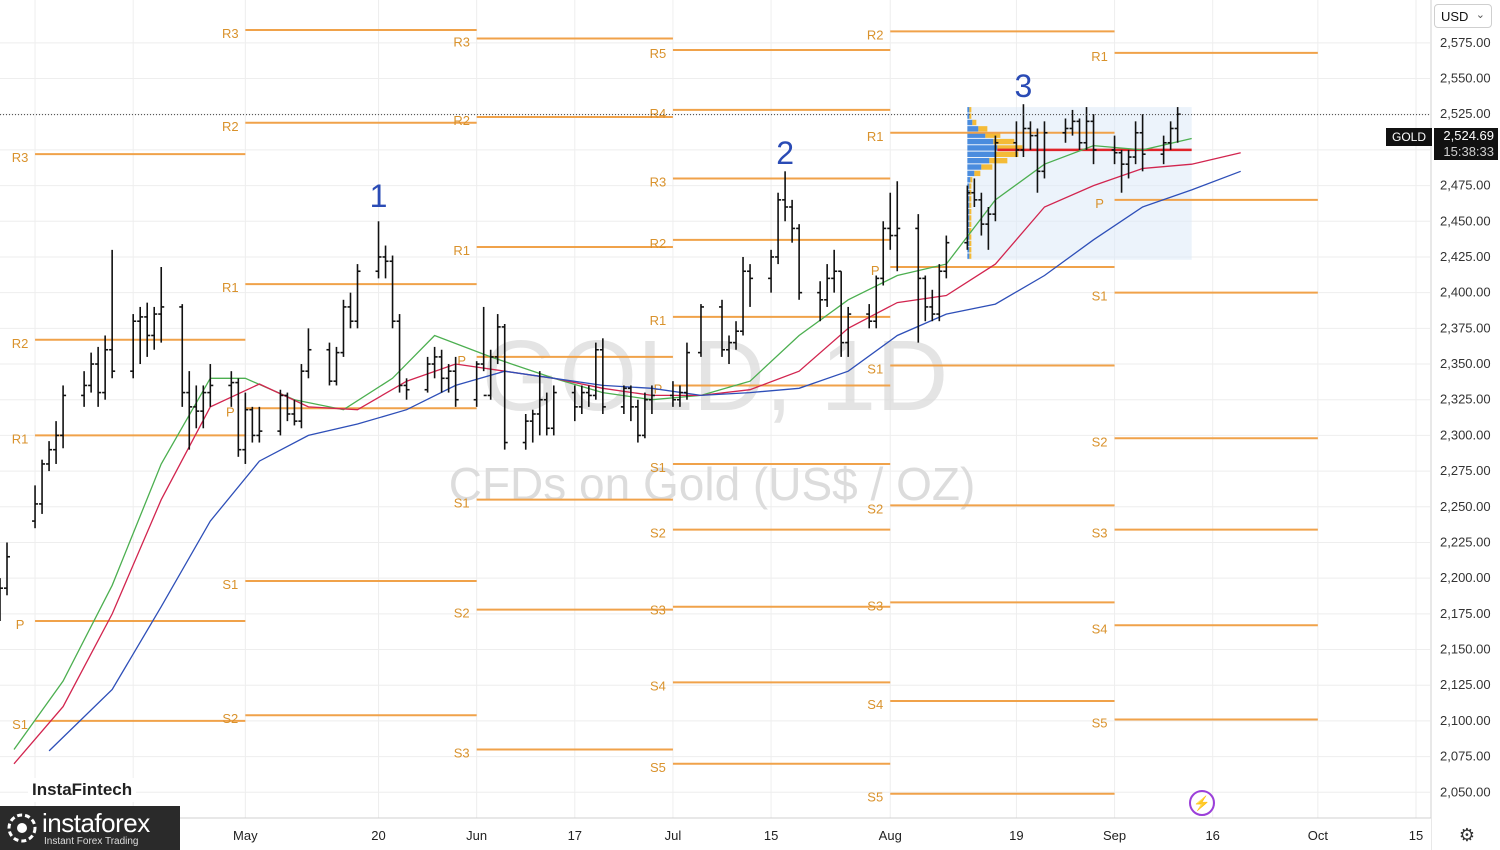 The height and width of the screenshot is (850, 1500). What do you see at coordinates (575, 835) in the screenshot?
I see `time-tick-label: 17` at bounding box center [575, 835].